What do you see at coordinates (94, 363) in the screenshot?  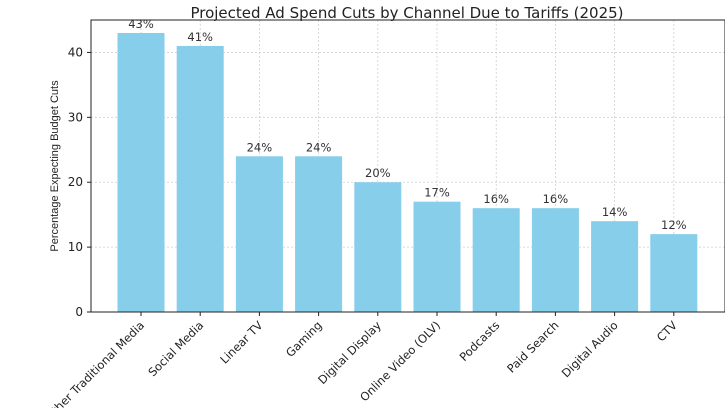 I see `x-tick-label: Other Traditional Media` at bounding box center [94, 363].